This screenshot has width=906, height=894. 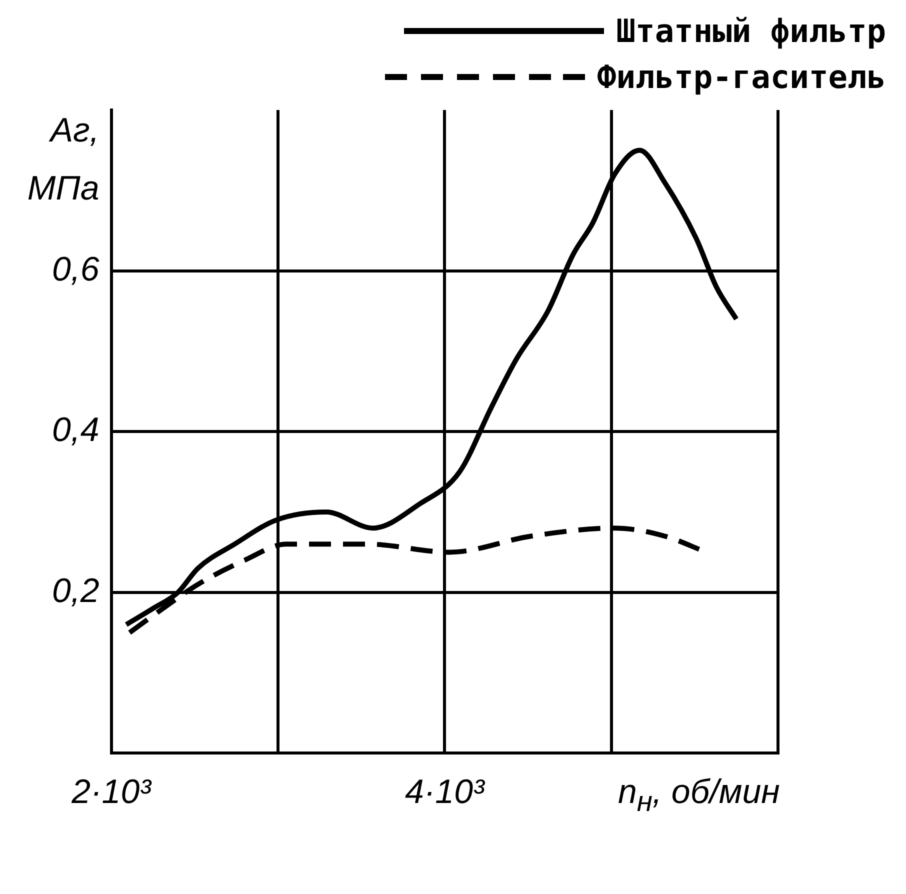 I want to click on x-tick-label: 4·10³, so click(x=445, y=792).